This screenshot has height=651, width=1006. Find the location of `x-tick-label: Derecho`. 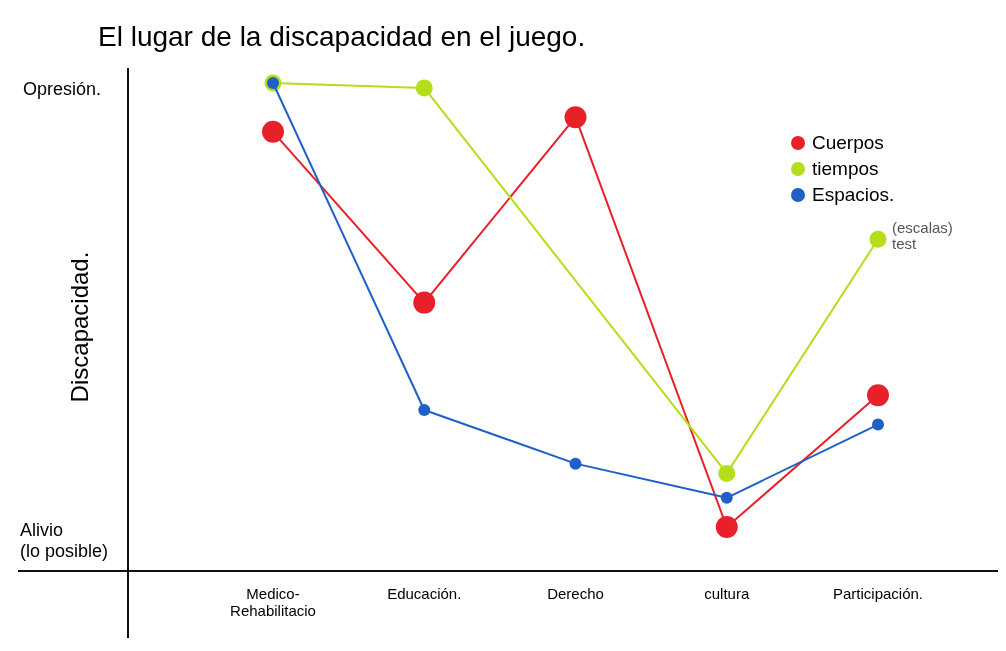

x-tick-label: Derecho is located at coordinates (575, 593).